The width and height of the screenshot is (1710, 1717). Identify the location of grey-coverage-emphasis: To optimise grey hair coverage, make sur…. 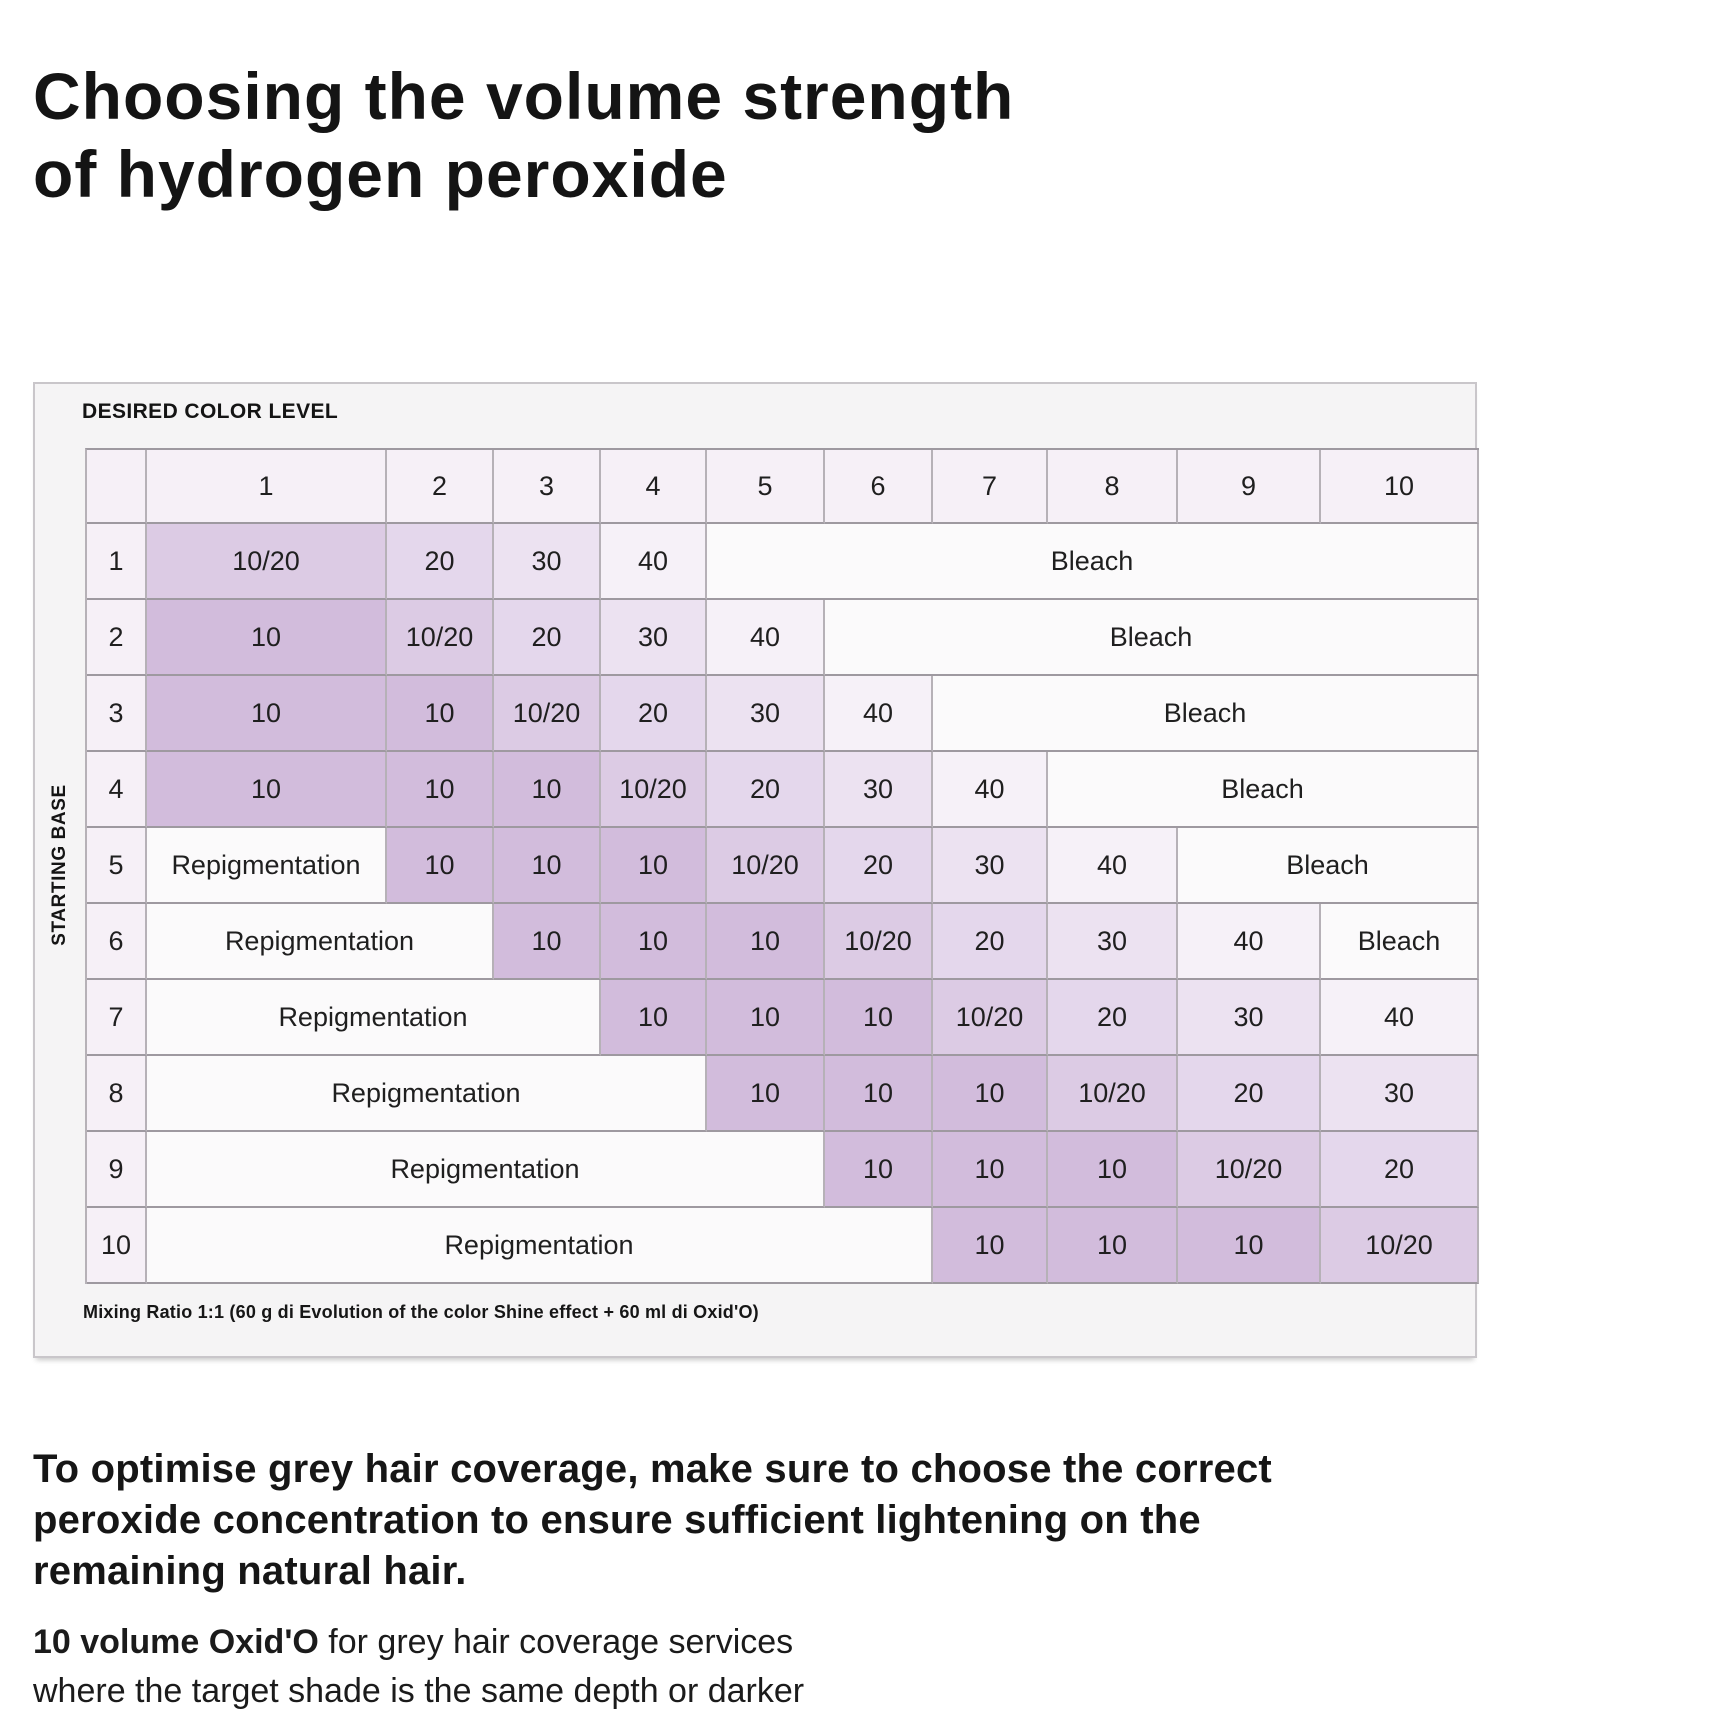
(652, 1520).